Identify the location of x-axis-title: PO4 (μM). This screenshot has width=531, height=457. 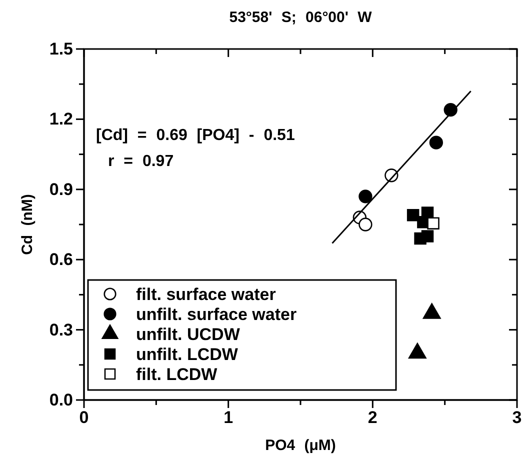
(300, 445).